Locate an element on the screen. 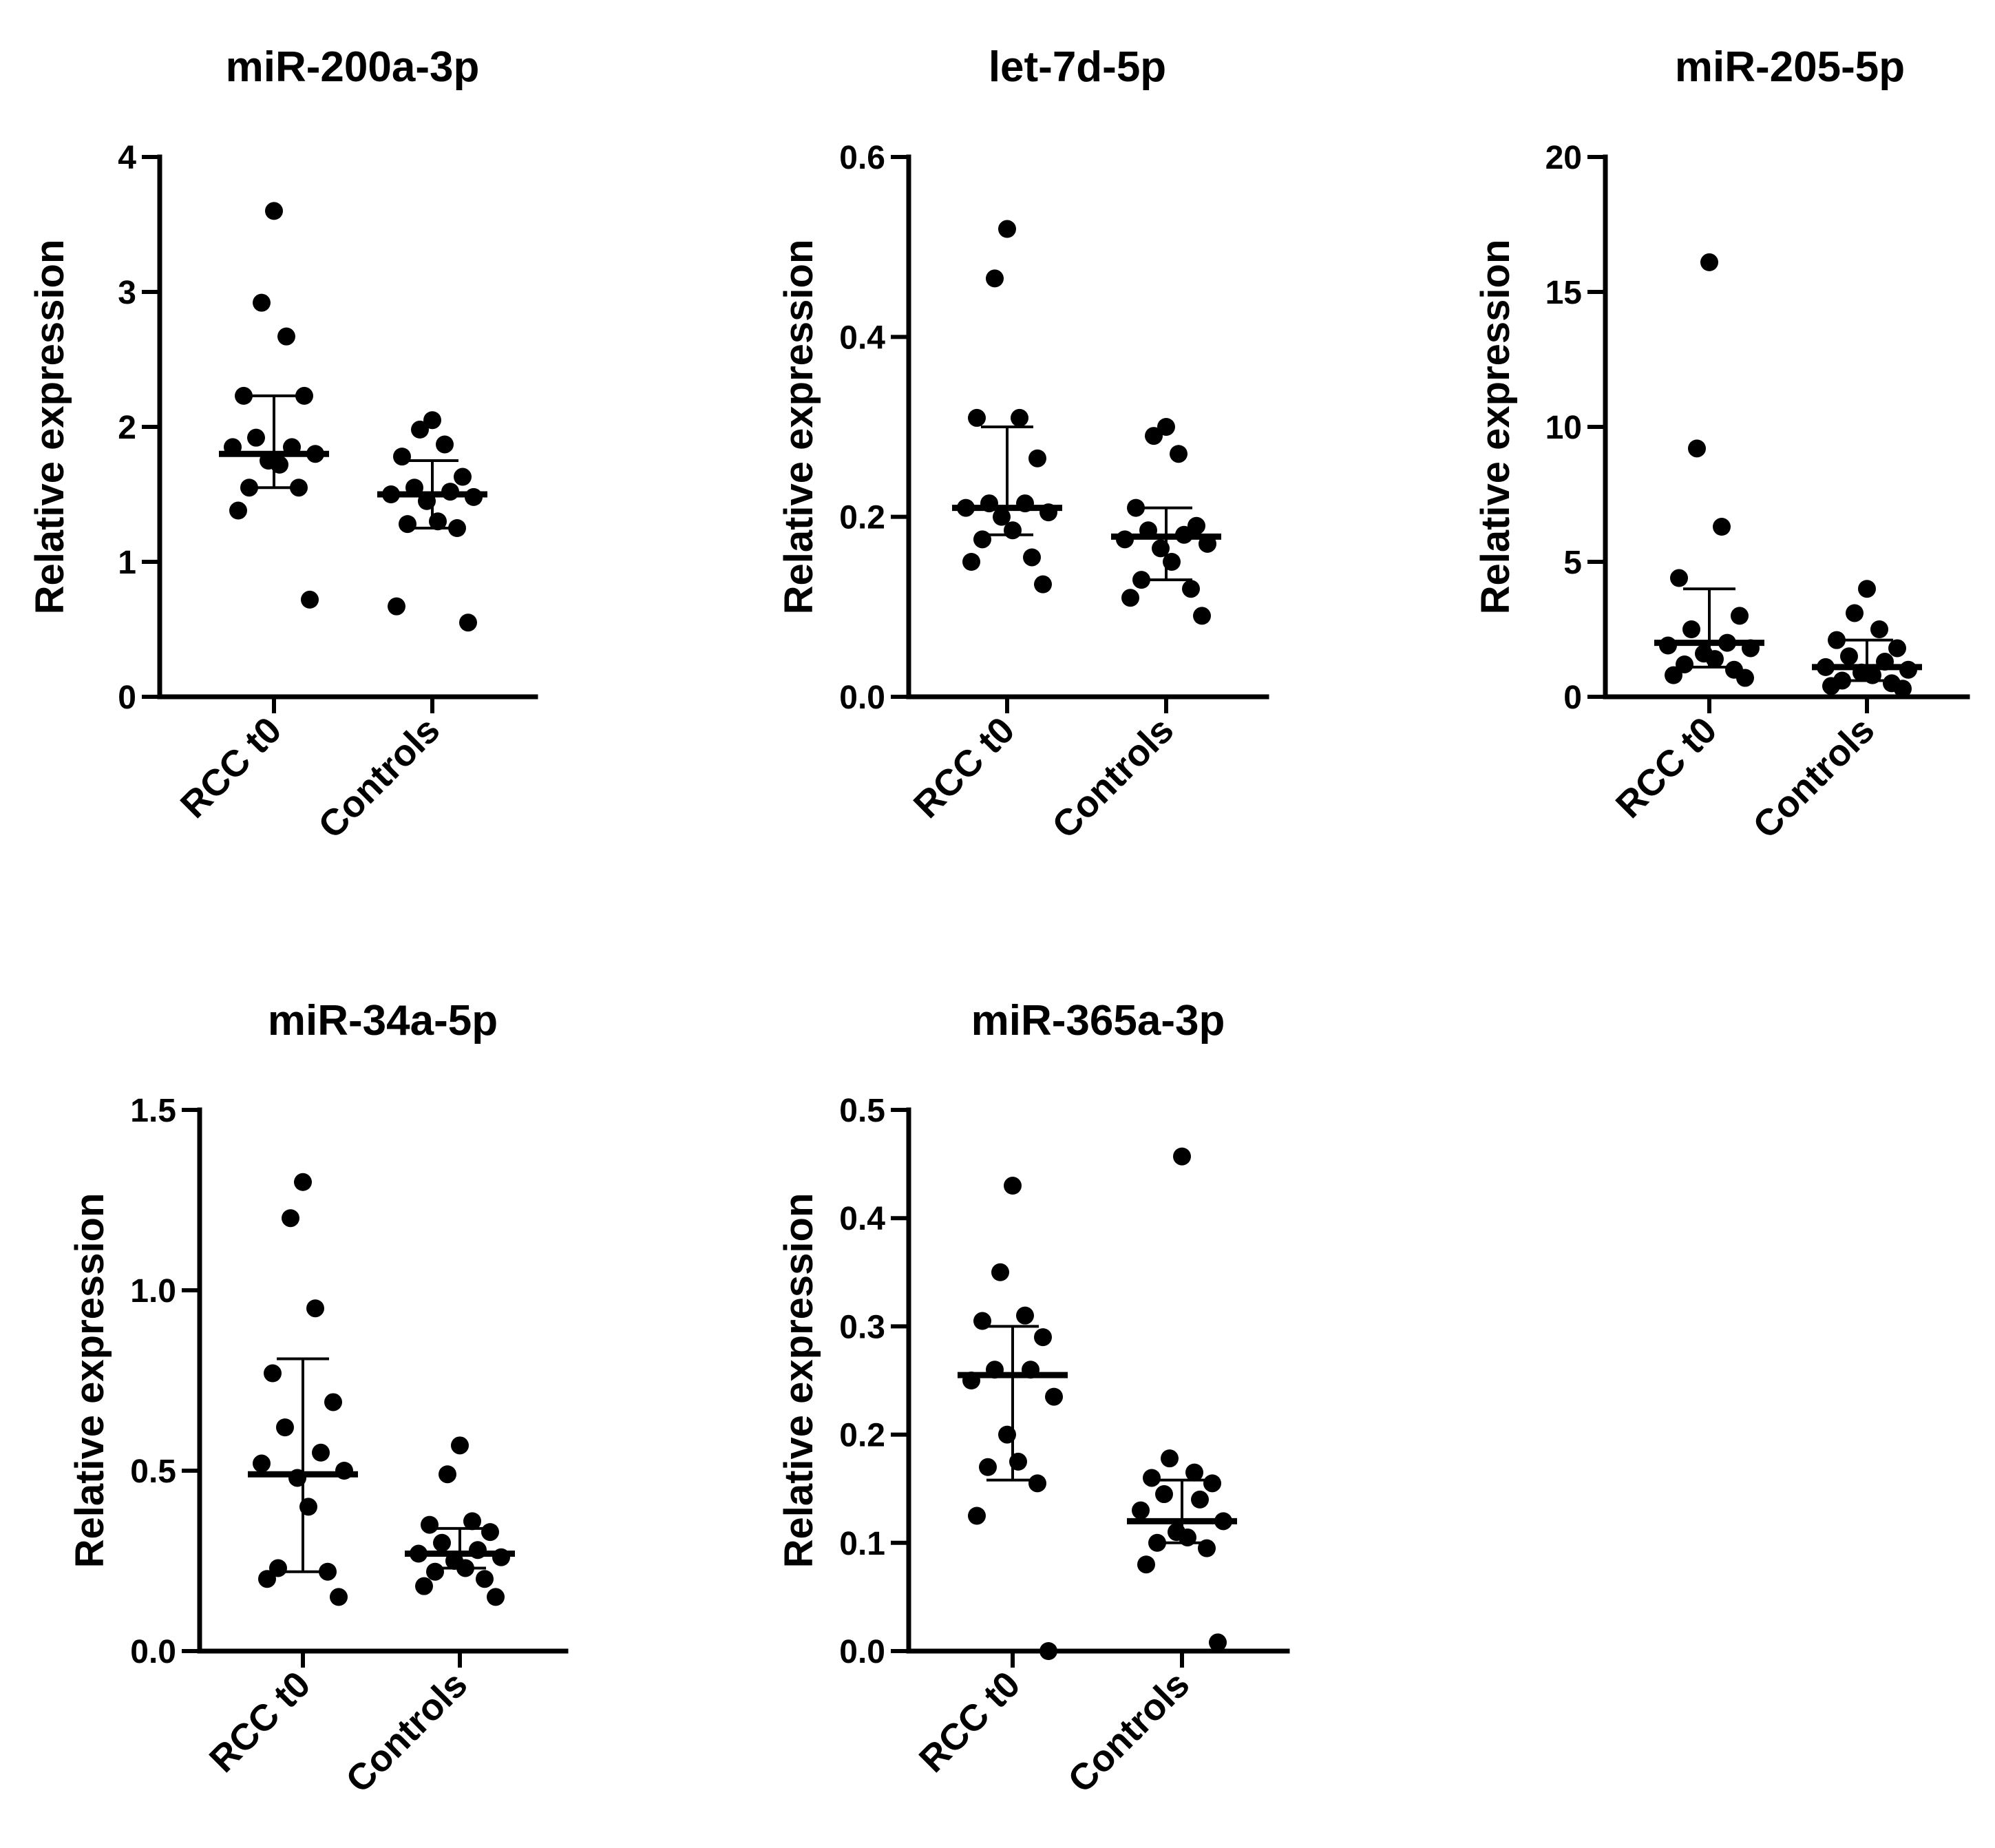 Image resolution: width=1995 pixels, height=1848 pixels. y-tick-label: 10 is located at coordinates (1563, 428).